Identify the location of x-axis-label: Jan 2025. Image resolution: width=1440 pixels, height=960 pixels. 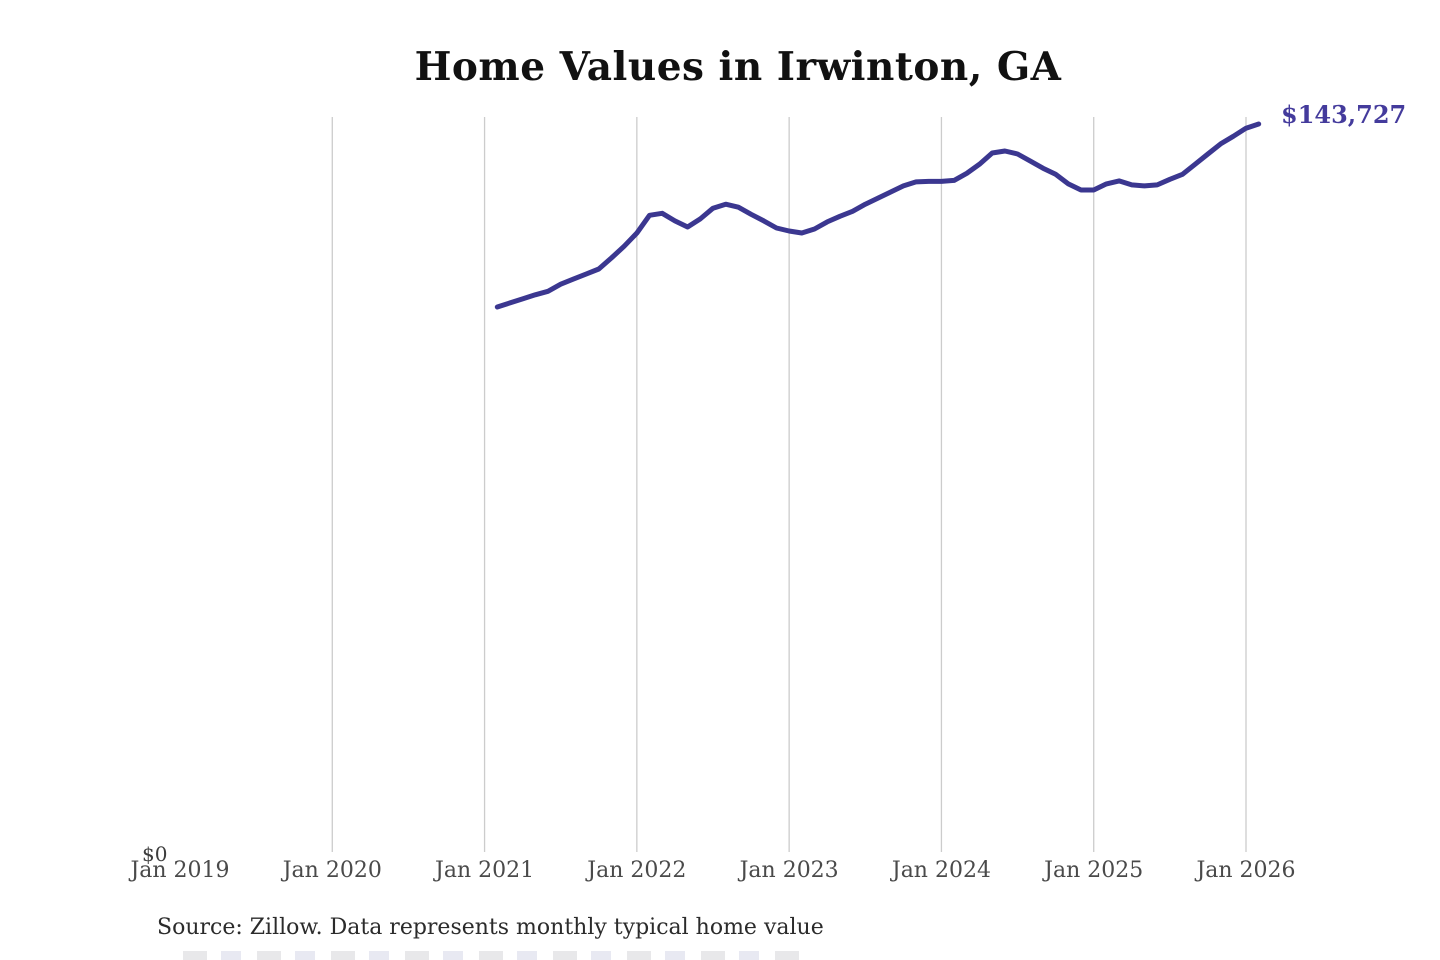
(1094, 870).